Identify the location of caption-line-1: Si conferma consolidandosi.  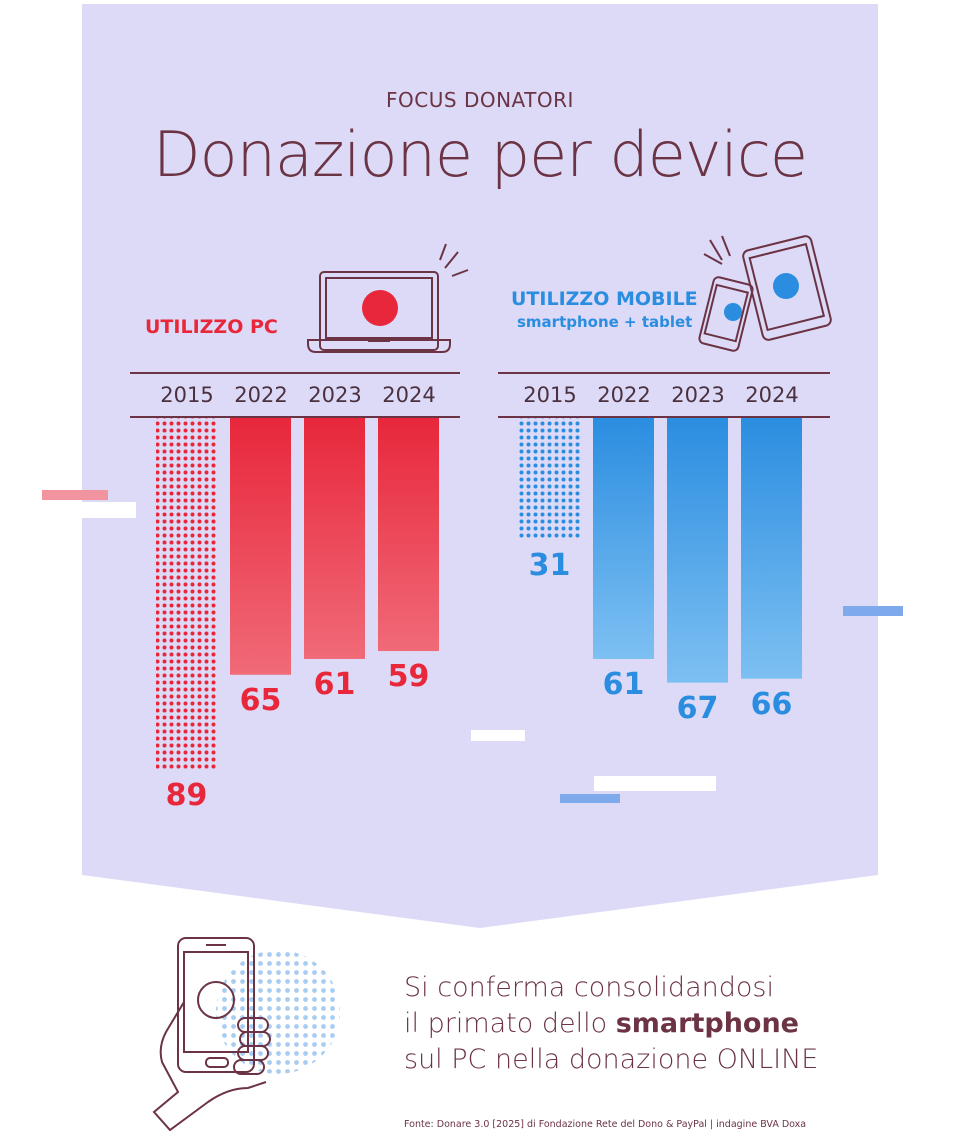
(589, 987).